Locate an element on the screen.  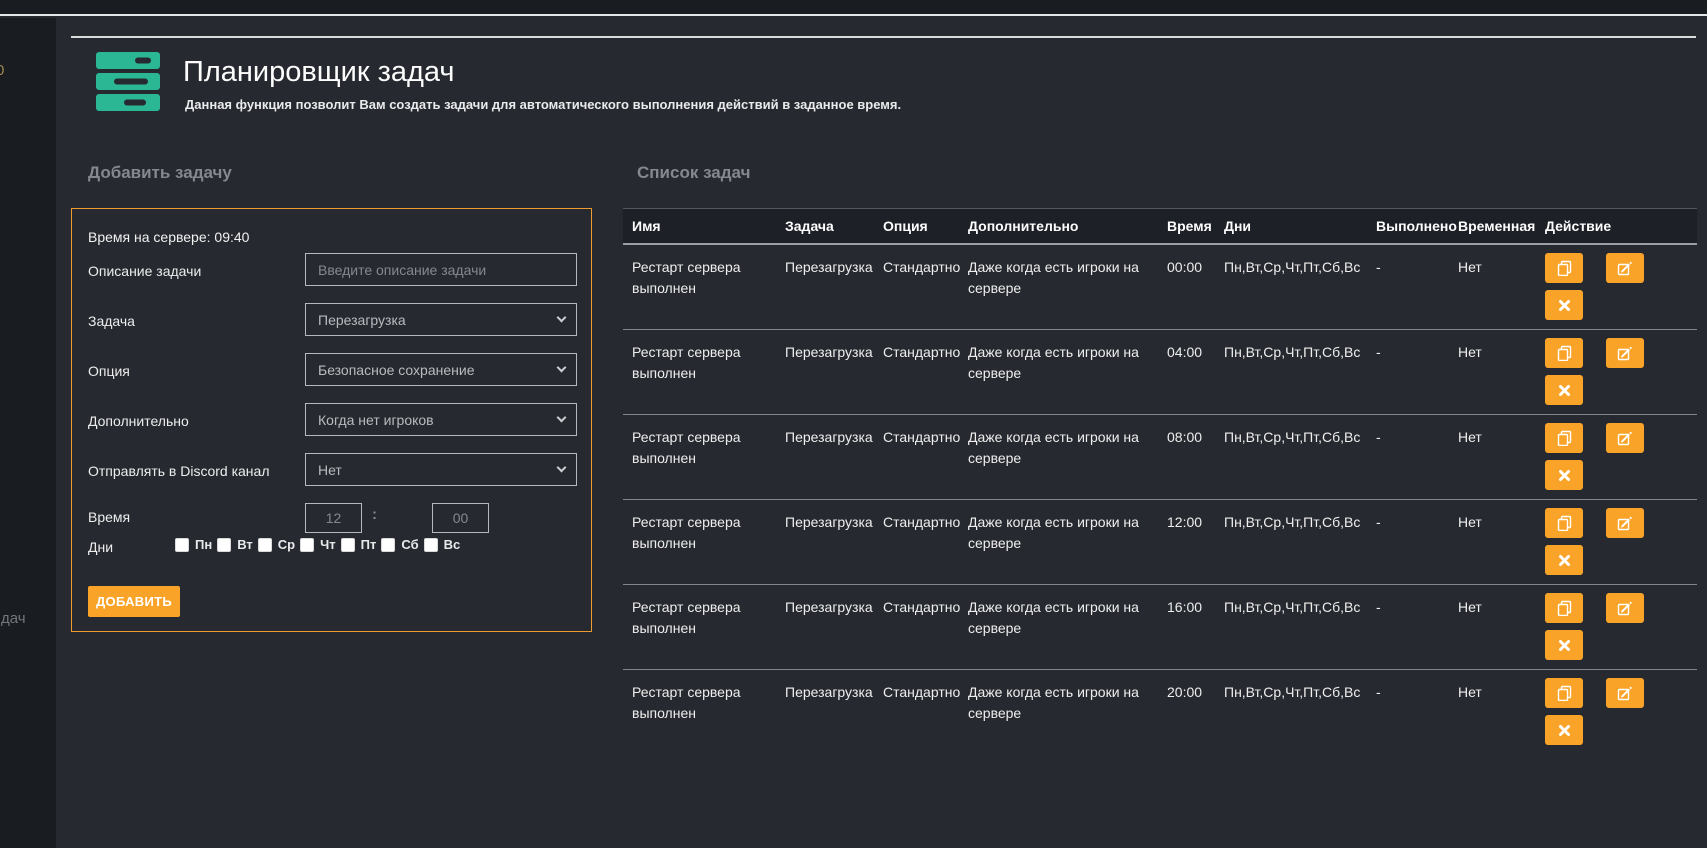
page-title: Планировщик задач is located at coordinates (319, 72).